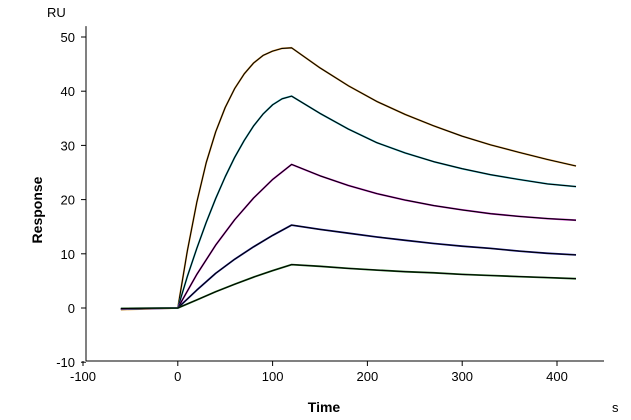  I want to click on x-tick-label: 400, so click(557, 376).